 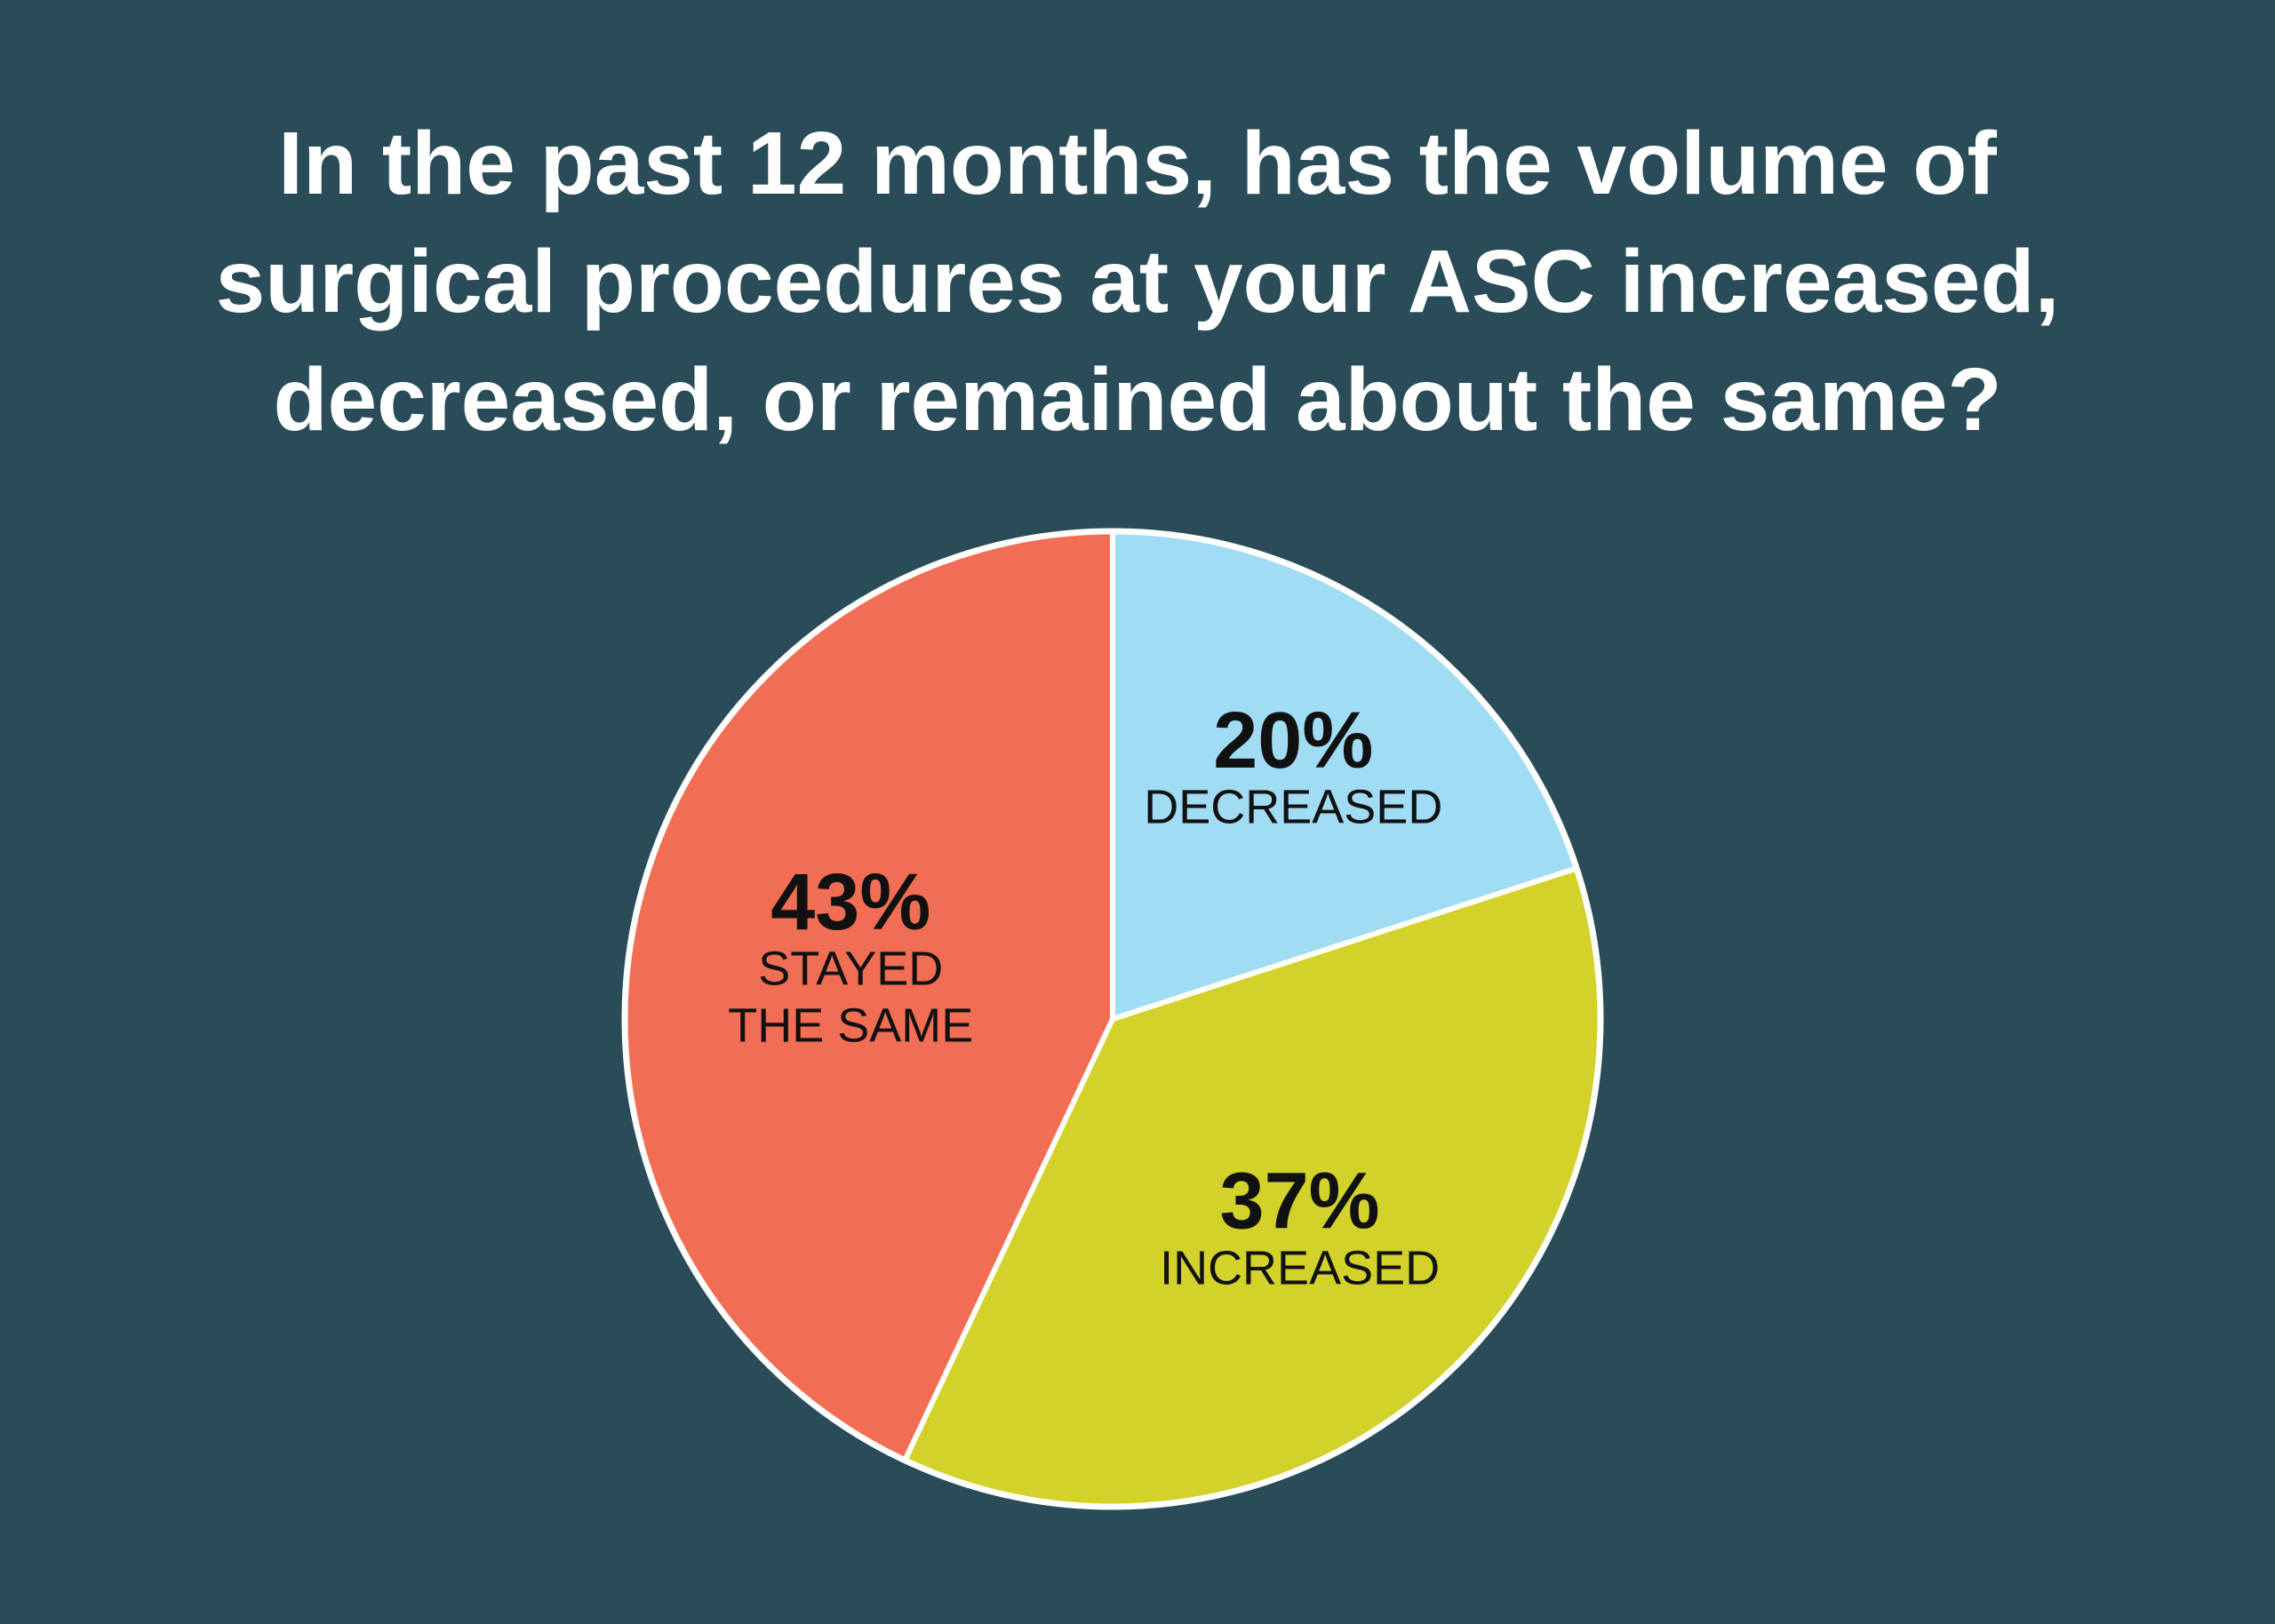 I want to click on slice-category-label: INCREASED, so click(x=1300, y=1267).